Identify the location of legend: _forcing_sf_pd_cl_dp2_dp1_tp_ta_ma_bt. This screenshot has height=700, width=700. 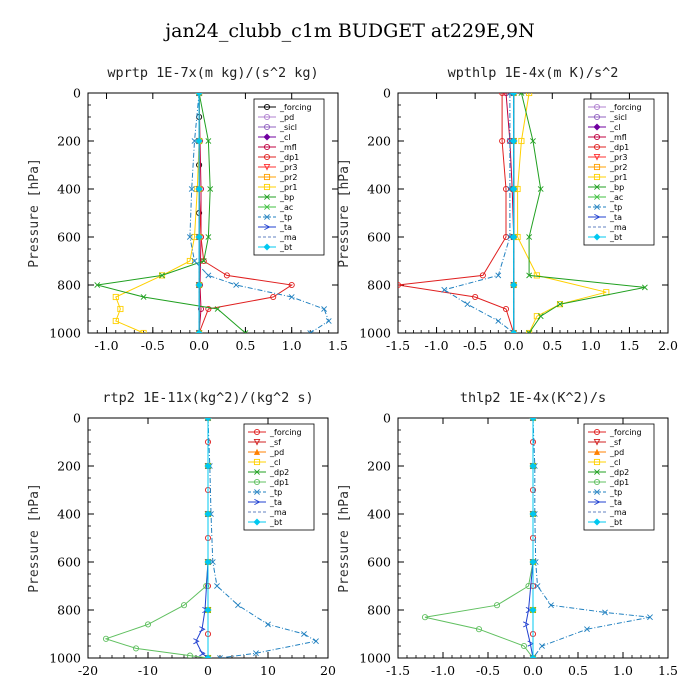
(279, 477).